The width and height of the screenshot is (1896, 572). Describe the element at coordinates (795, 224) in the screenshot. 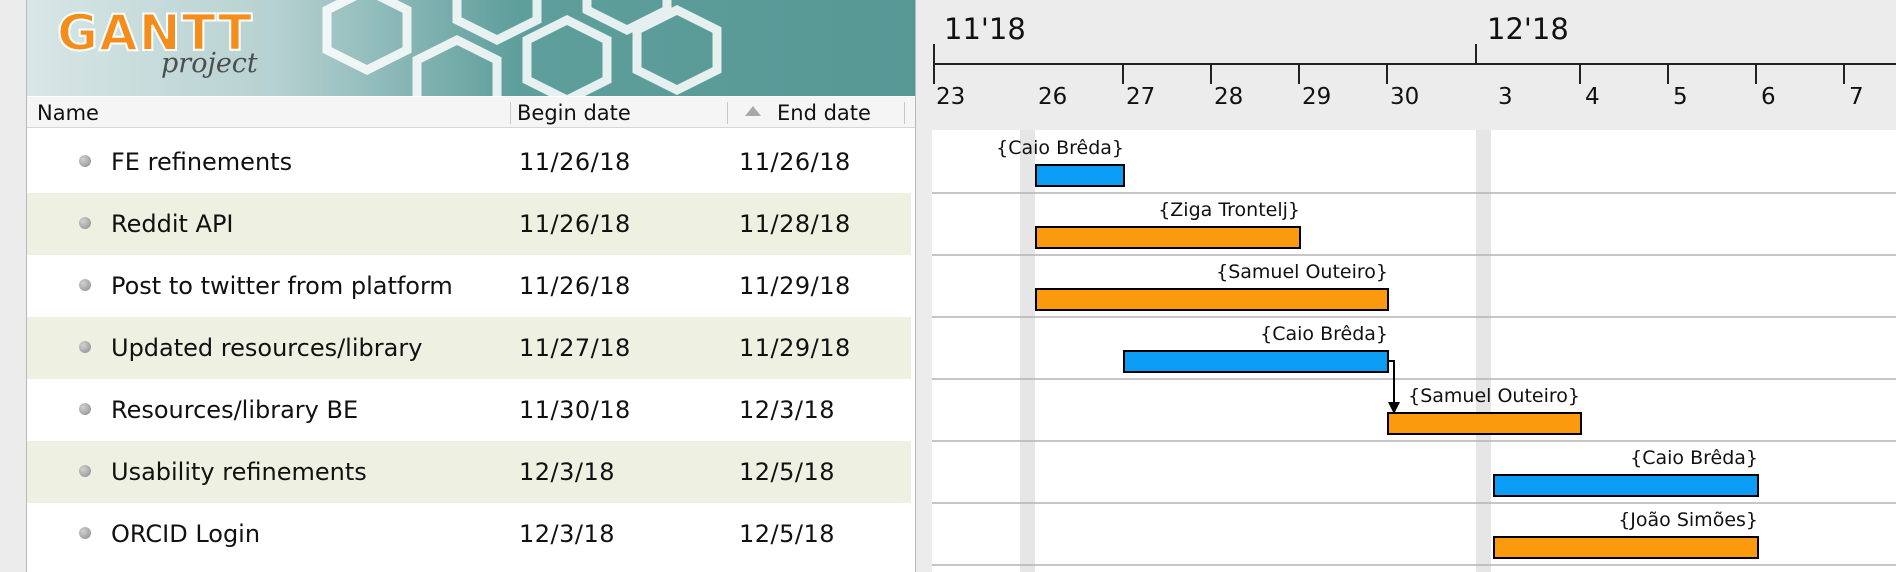

I see `task-end-date: 11/28/18` at that location.